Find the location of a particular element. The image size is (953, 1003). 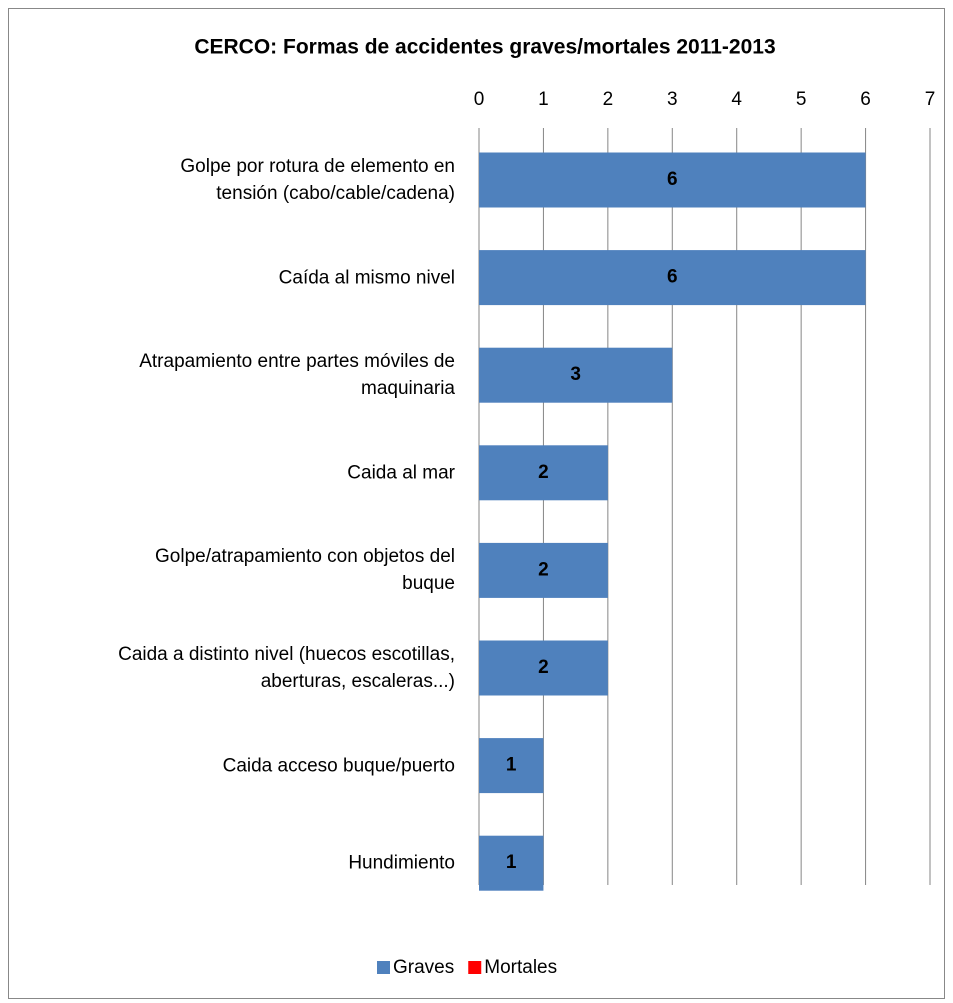

category-label: Caída al mismo nivel is located at coordinates (366, 278).